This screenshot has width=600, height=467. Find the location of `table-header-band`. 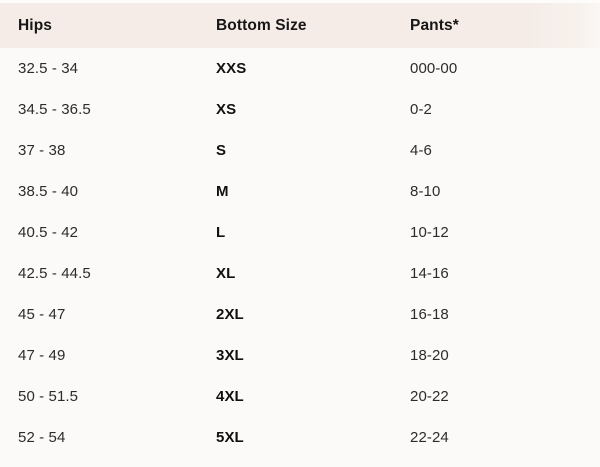

table-header-band is located at coordinates (300, 25).